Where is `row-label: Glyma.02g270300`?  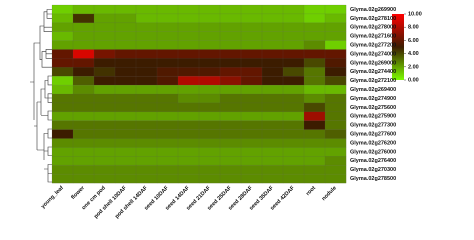 row-label: Glyma.02g270300 is located at coordinates (373, 170).